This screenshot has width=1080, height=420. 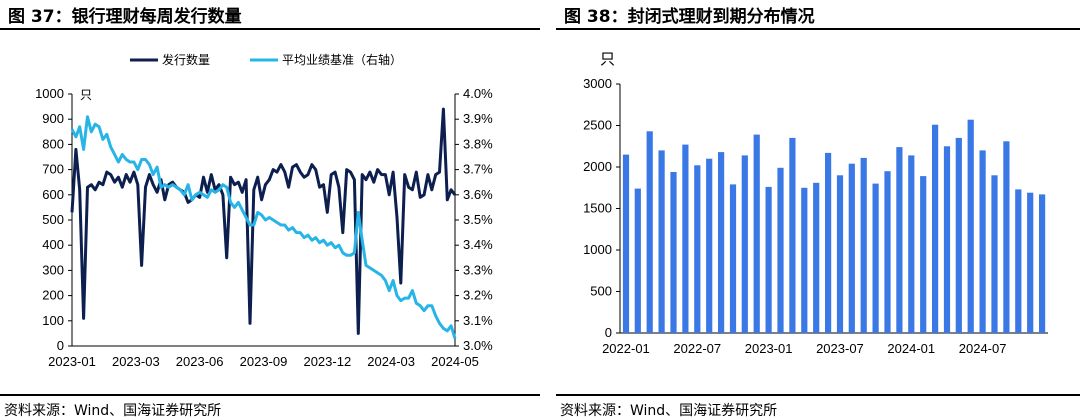 What do you see at coordinates (270, 395) in the screenshot?
I see `left-source-rule` at bounding box center [270, 395].